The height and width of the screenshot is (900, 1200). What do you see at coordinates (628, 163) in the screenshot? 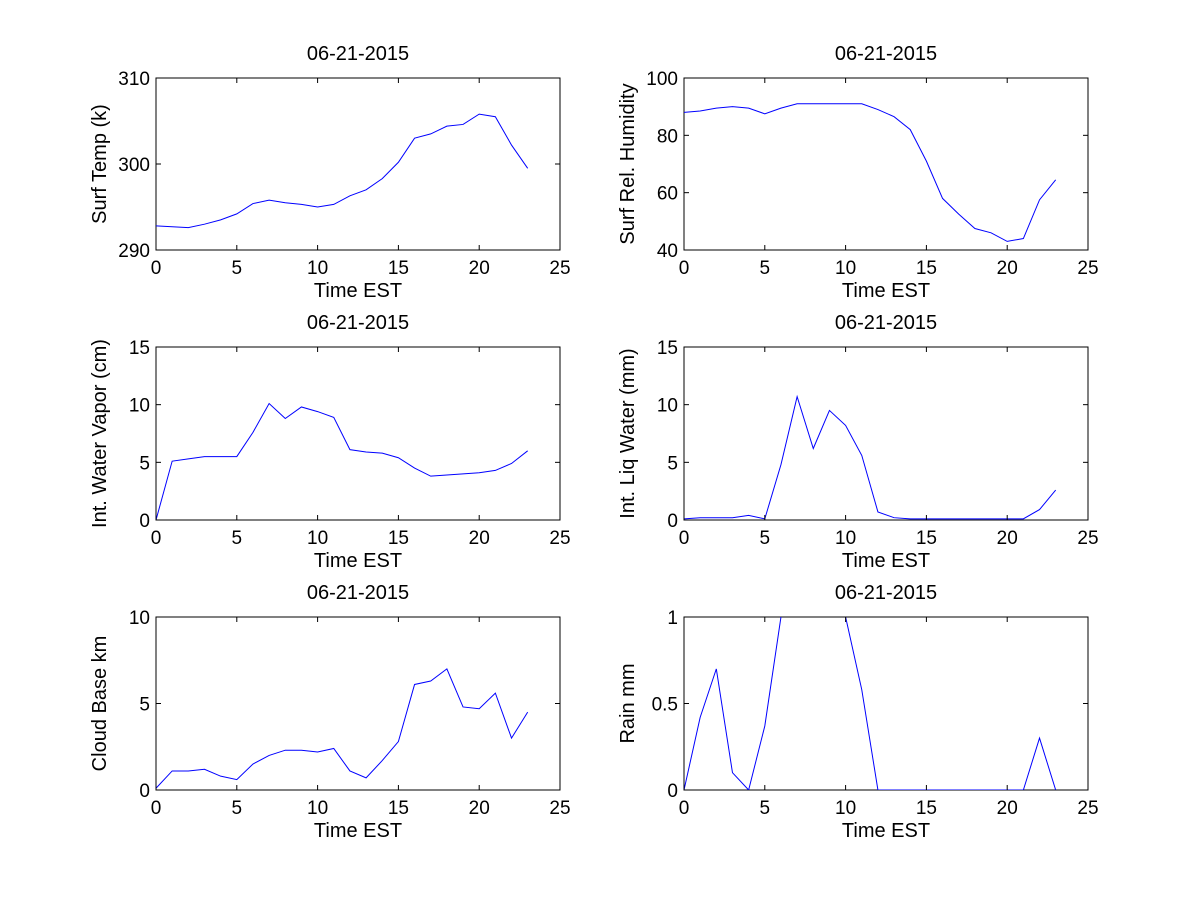
I see `y-axis-label: Surf Rel. Humidity` at bounding box center [628, 163].